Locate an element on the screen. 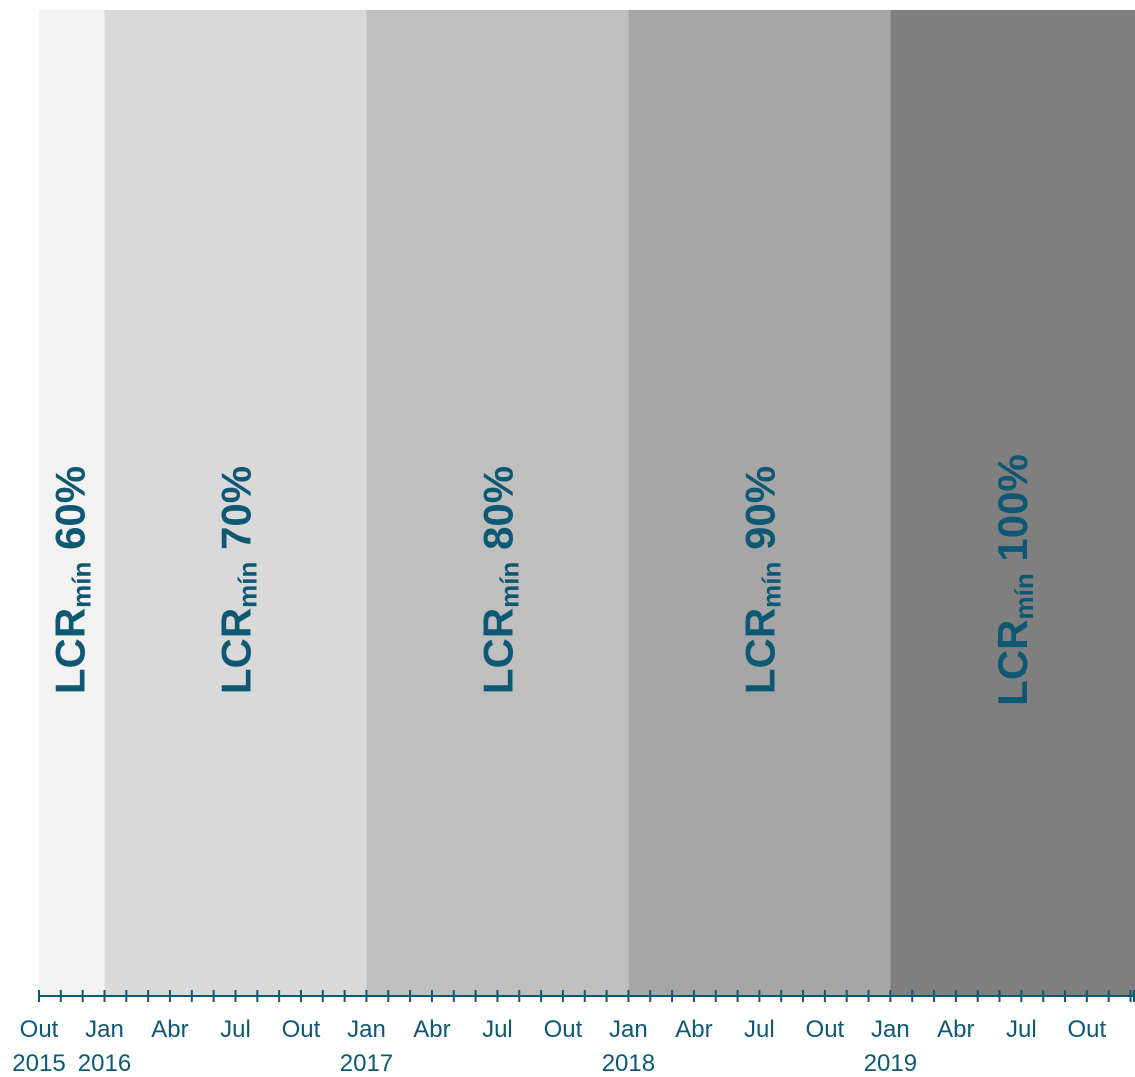 The width and height of the screenshot is (1135, 1077). band-label-90pct: LCRmín 90% is located at coordinates (761, 580).